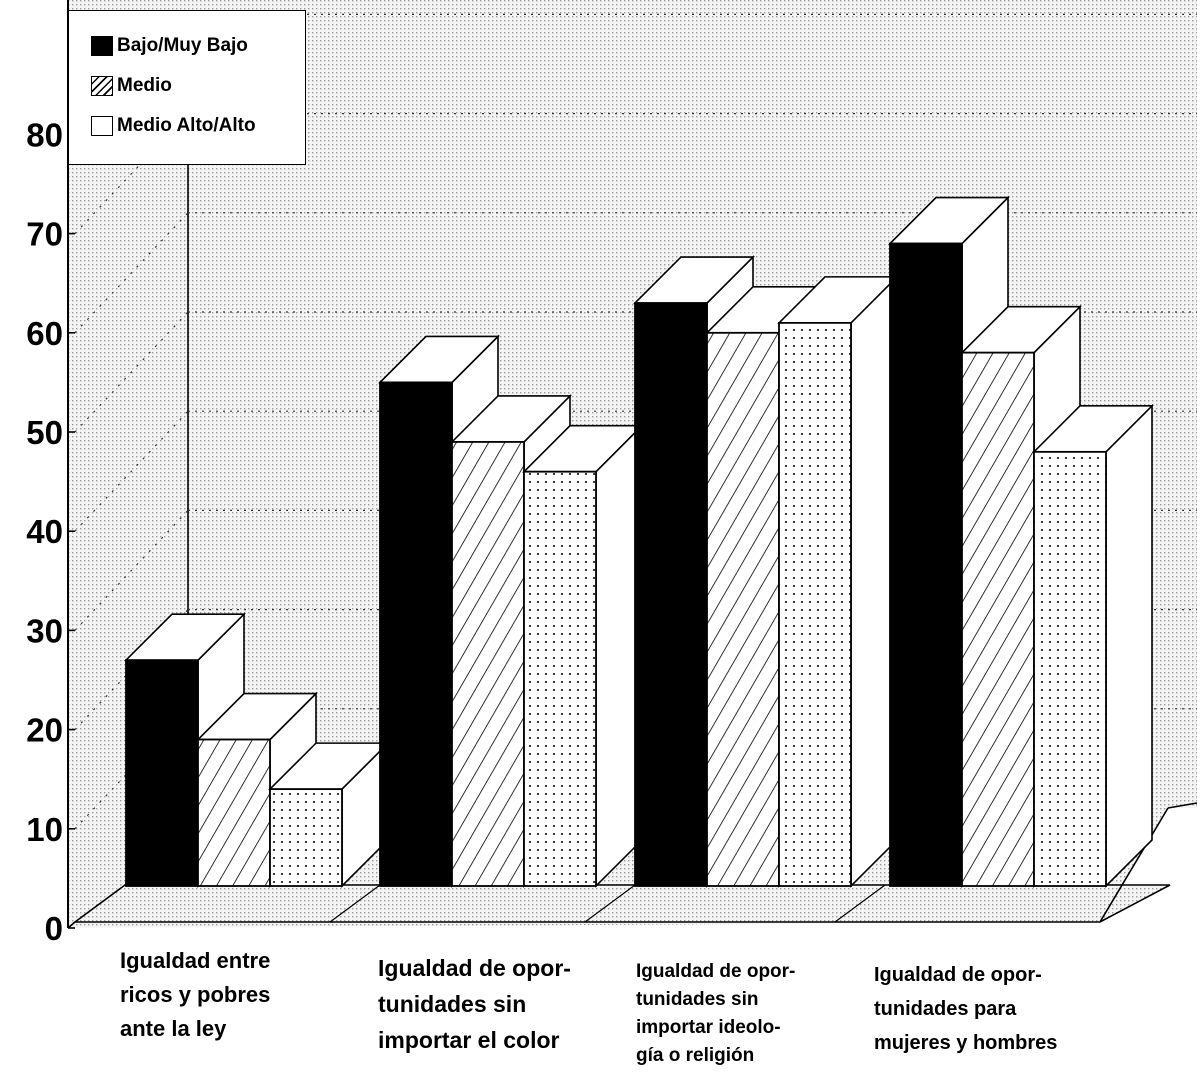 The height and width of the screenshot is (1076, 1197). What do you see at coordinates (44, 829) in the screenshot?
I see `y-tick-label-10: 10` at bounding box center [44, 829].